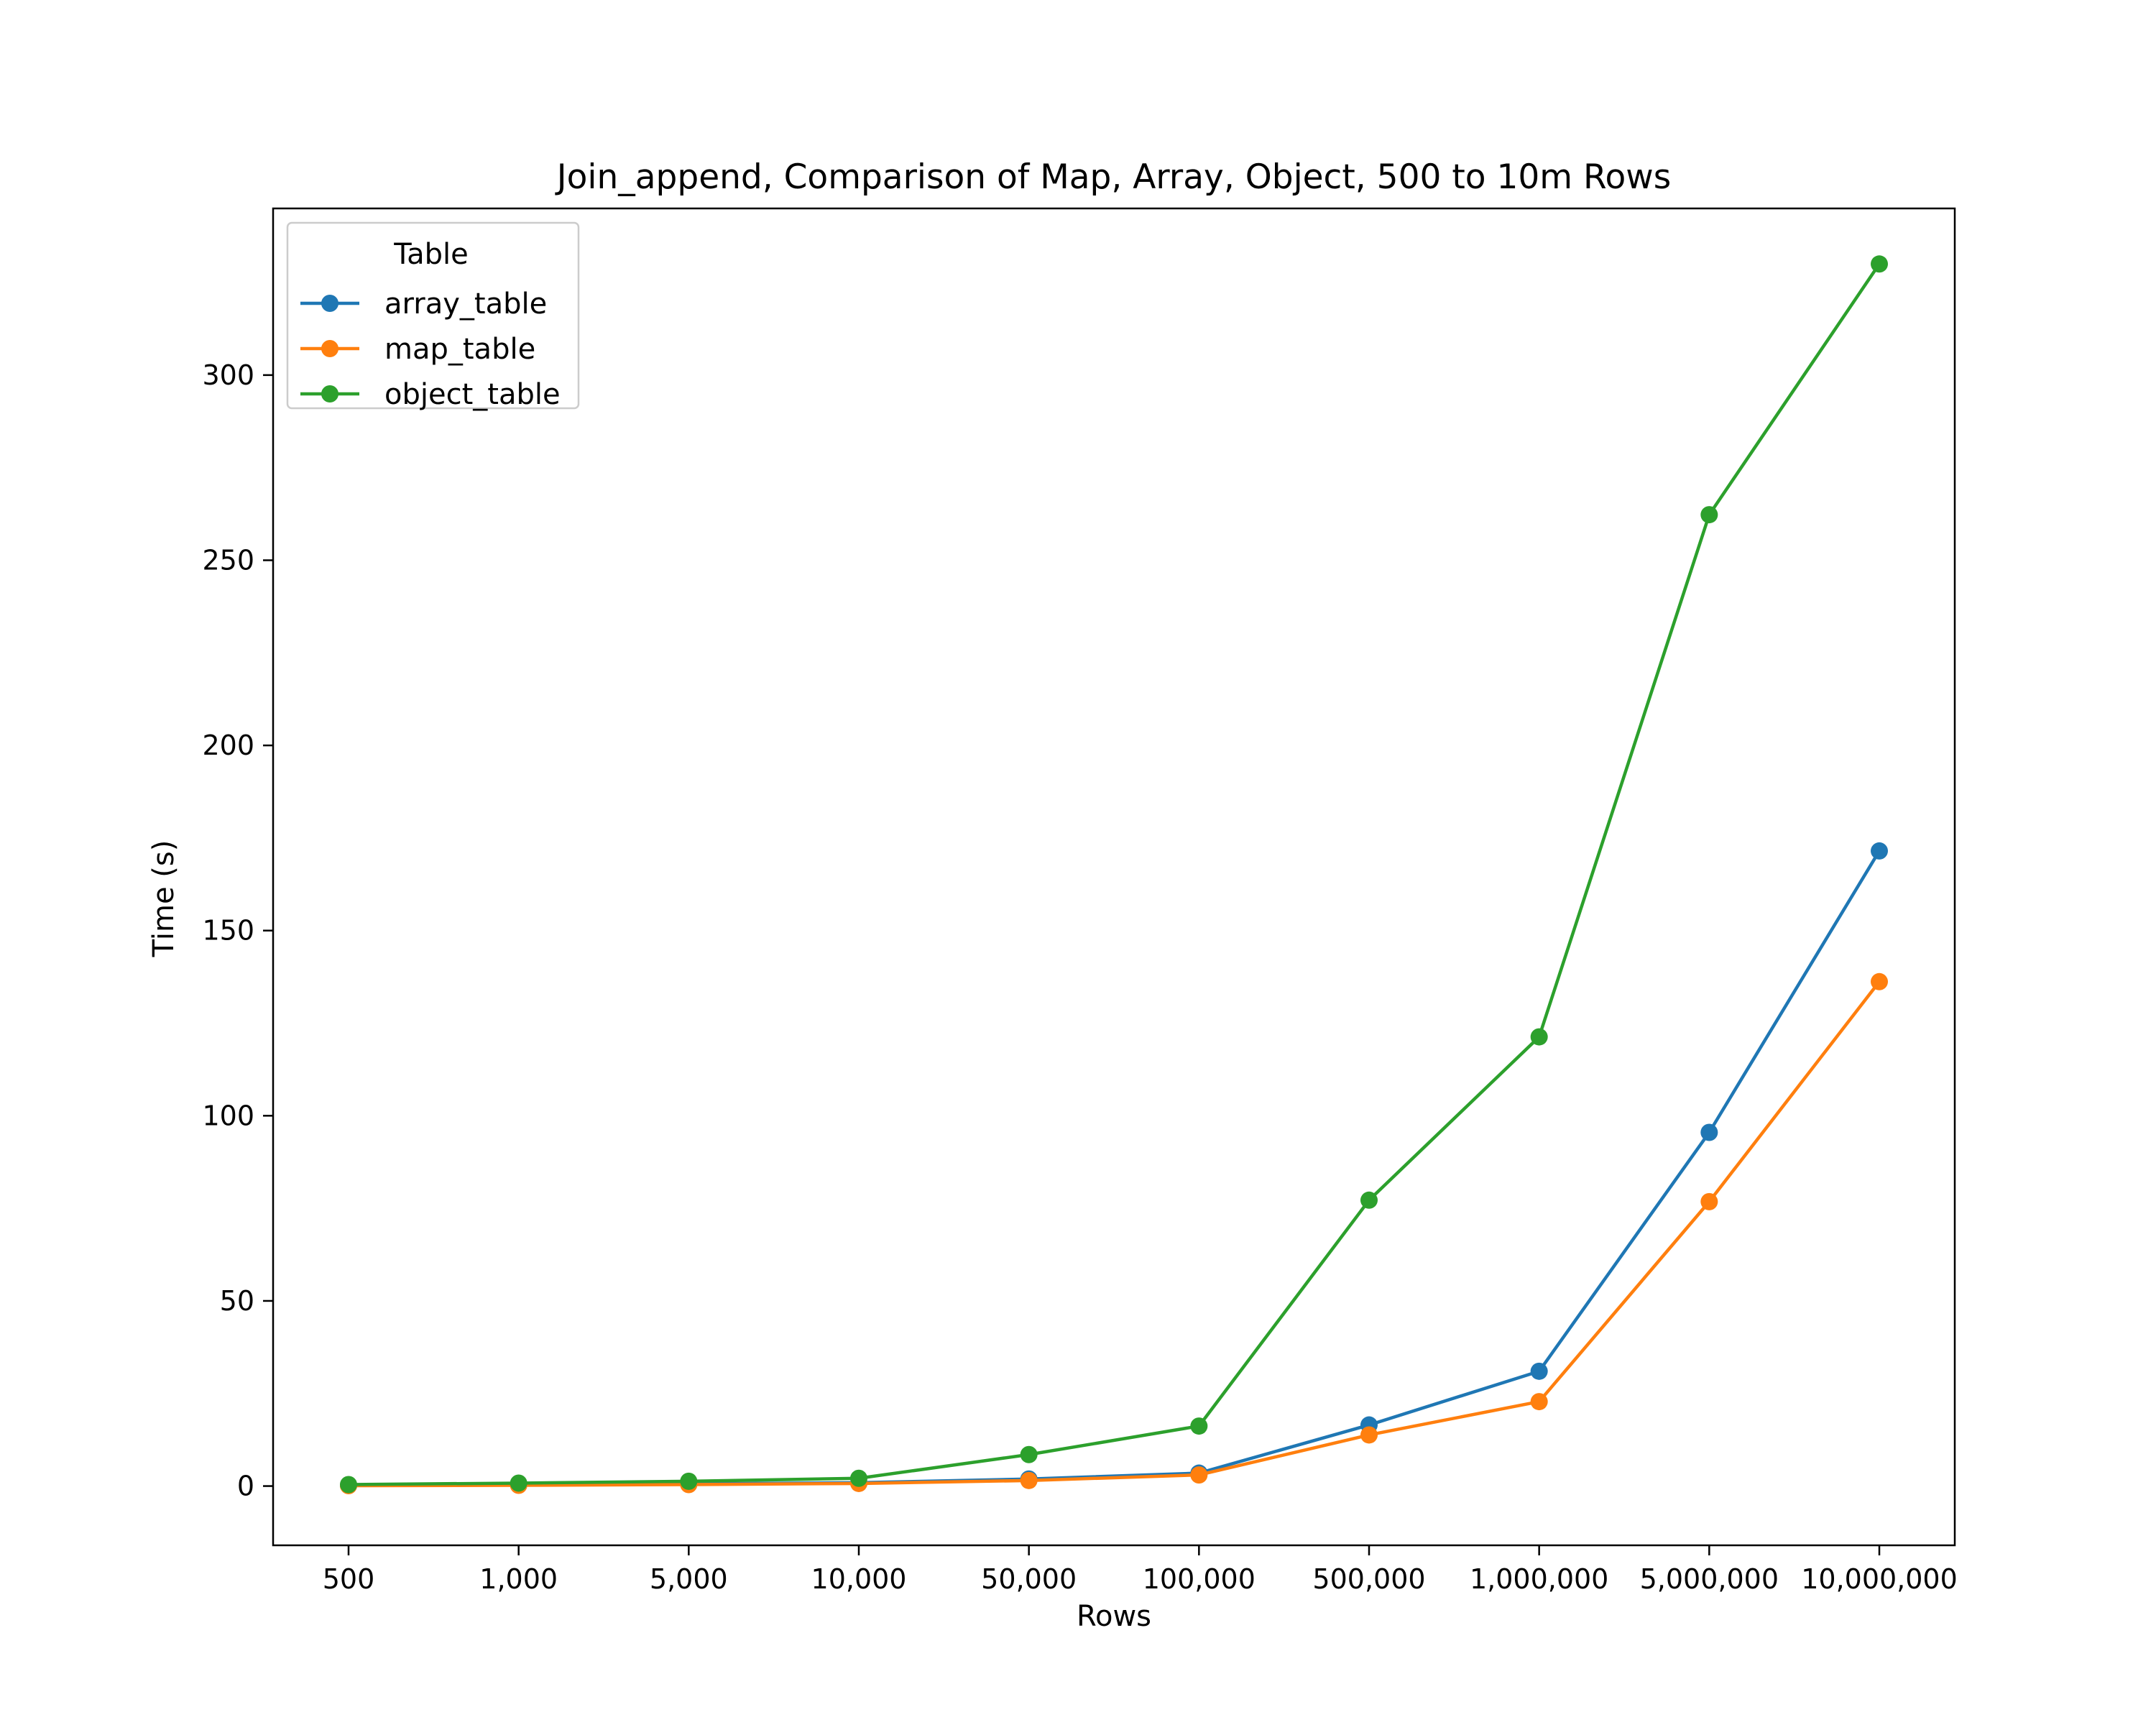  What do you see at coordinates (430, 254) in the screenshot?
I see `legend-title: Table` at bounding box center [430, 254].